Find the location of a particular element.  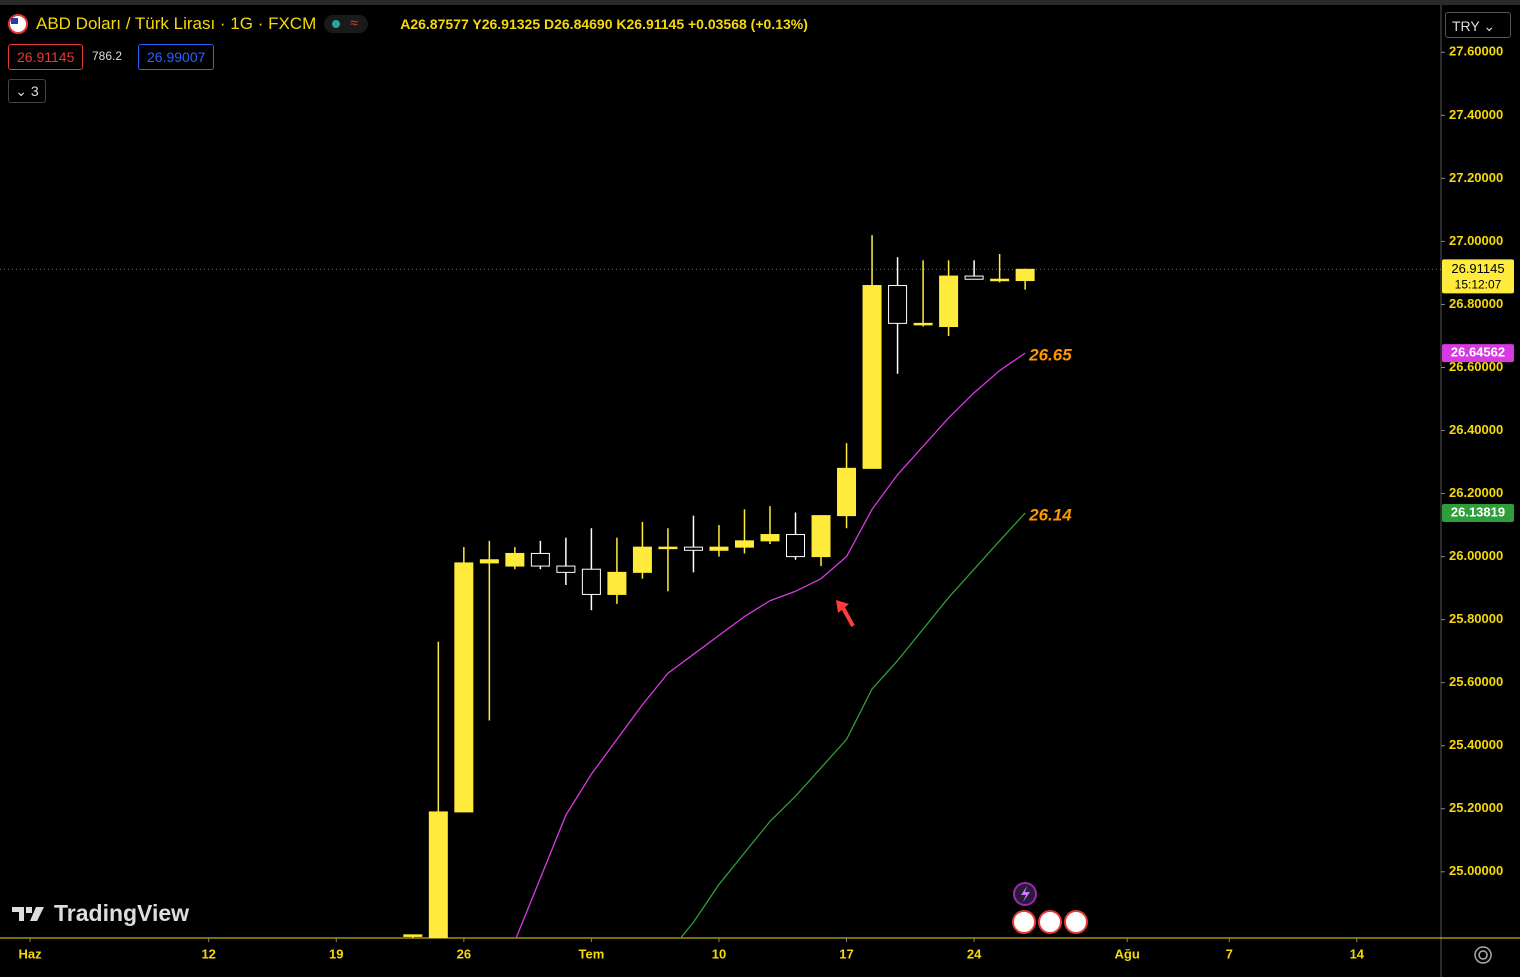

logo-mark is located at coordinates (28, 913).